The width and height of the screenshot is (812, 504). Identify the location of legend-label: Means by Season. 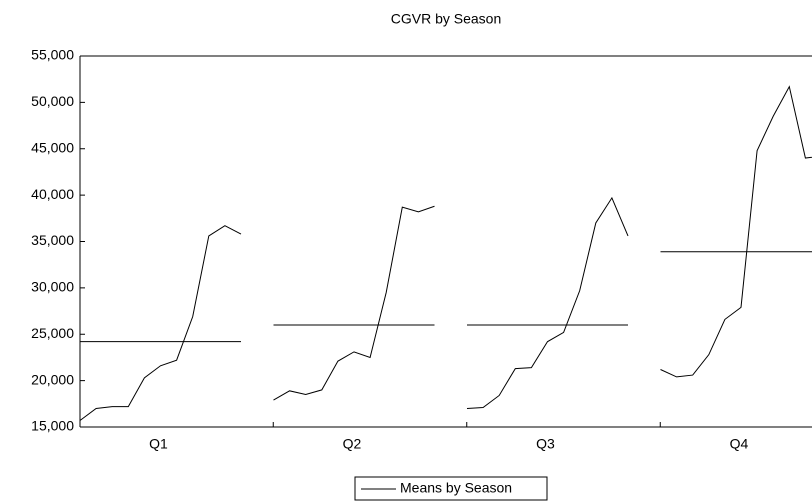
(456, 488).